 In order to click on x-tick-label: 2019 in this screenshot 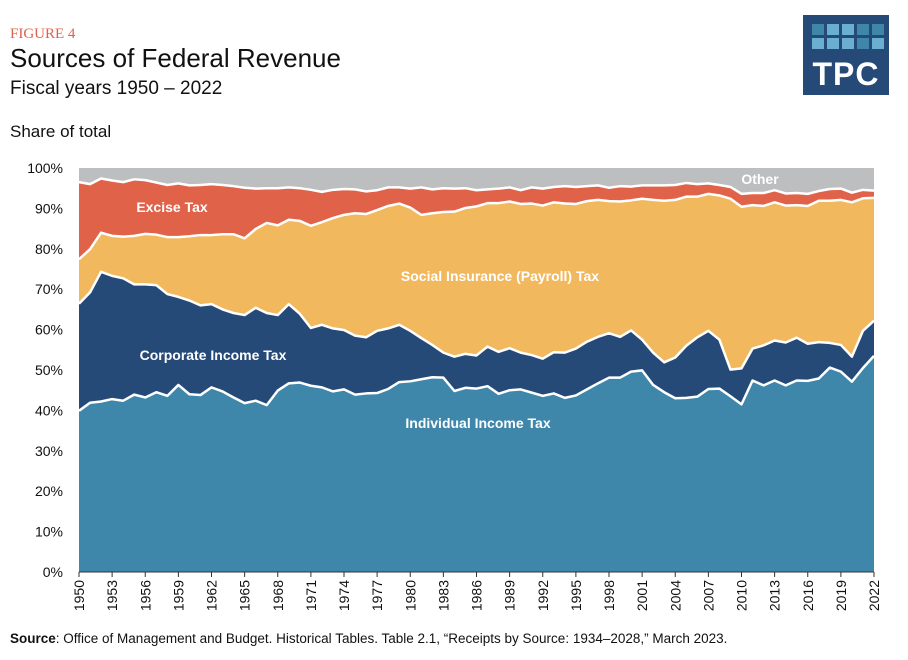, I will do `click(841, 595)`.